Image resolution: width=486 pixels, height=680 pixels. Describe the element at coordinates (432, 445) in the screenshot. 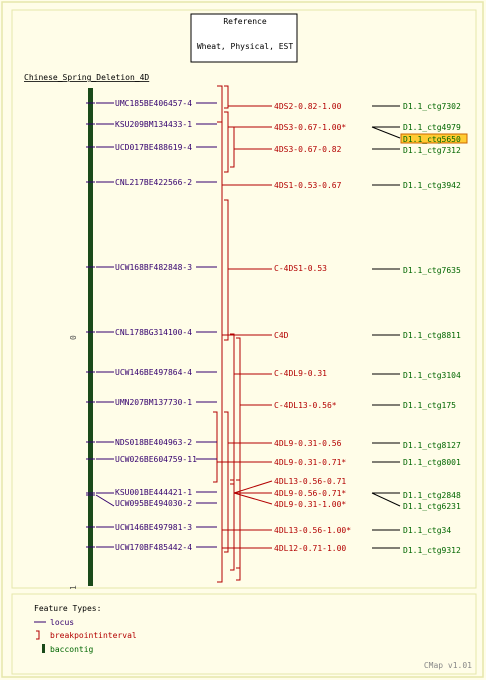

I see `contig-label: D1.1_ctg8127` at that location.